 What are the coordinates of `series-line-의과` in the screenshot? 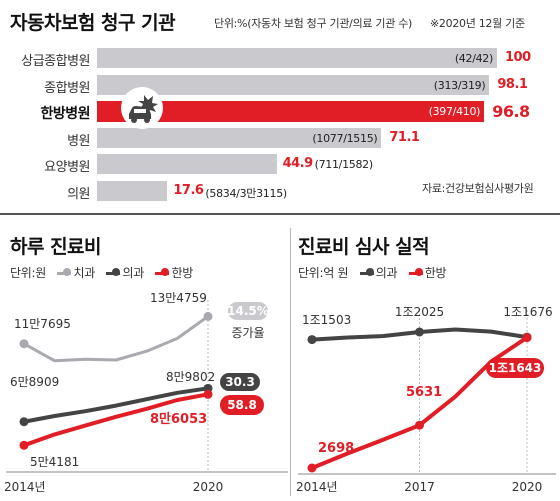 It's located at (116, 405).